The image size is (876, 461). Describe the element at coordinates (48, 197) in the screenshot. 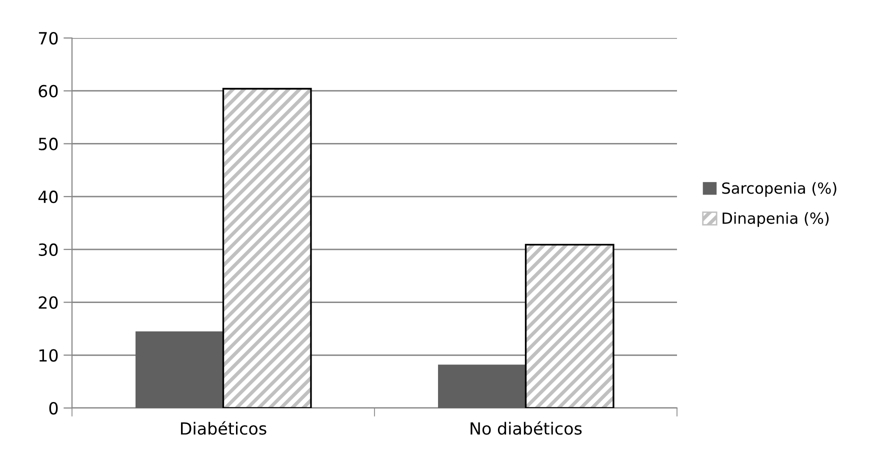

I see `y-tick-label: 40` at that location.